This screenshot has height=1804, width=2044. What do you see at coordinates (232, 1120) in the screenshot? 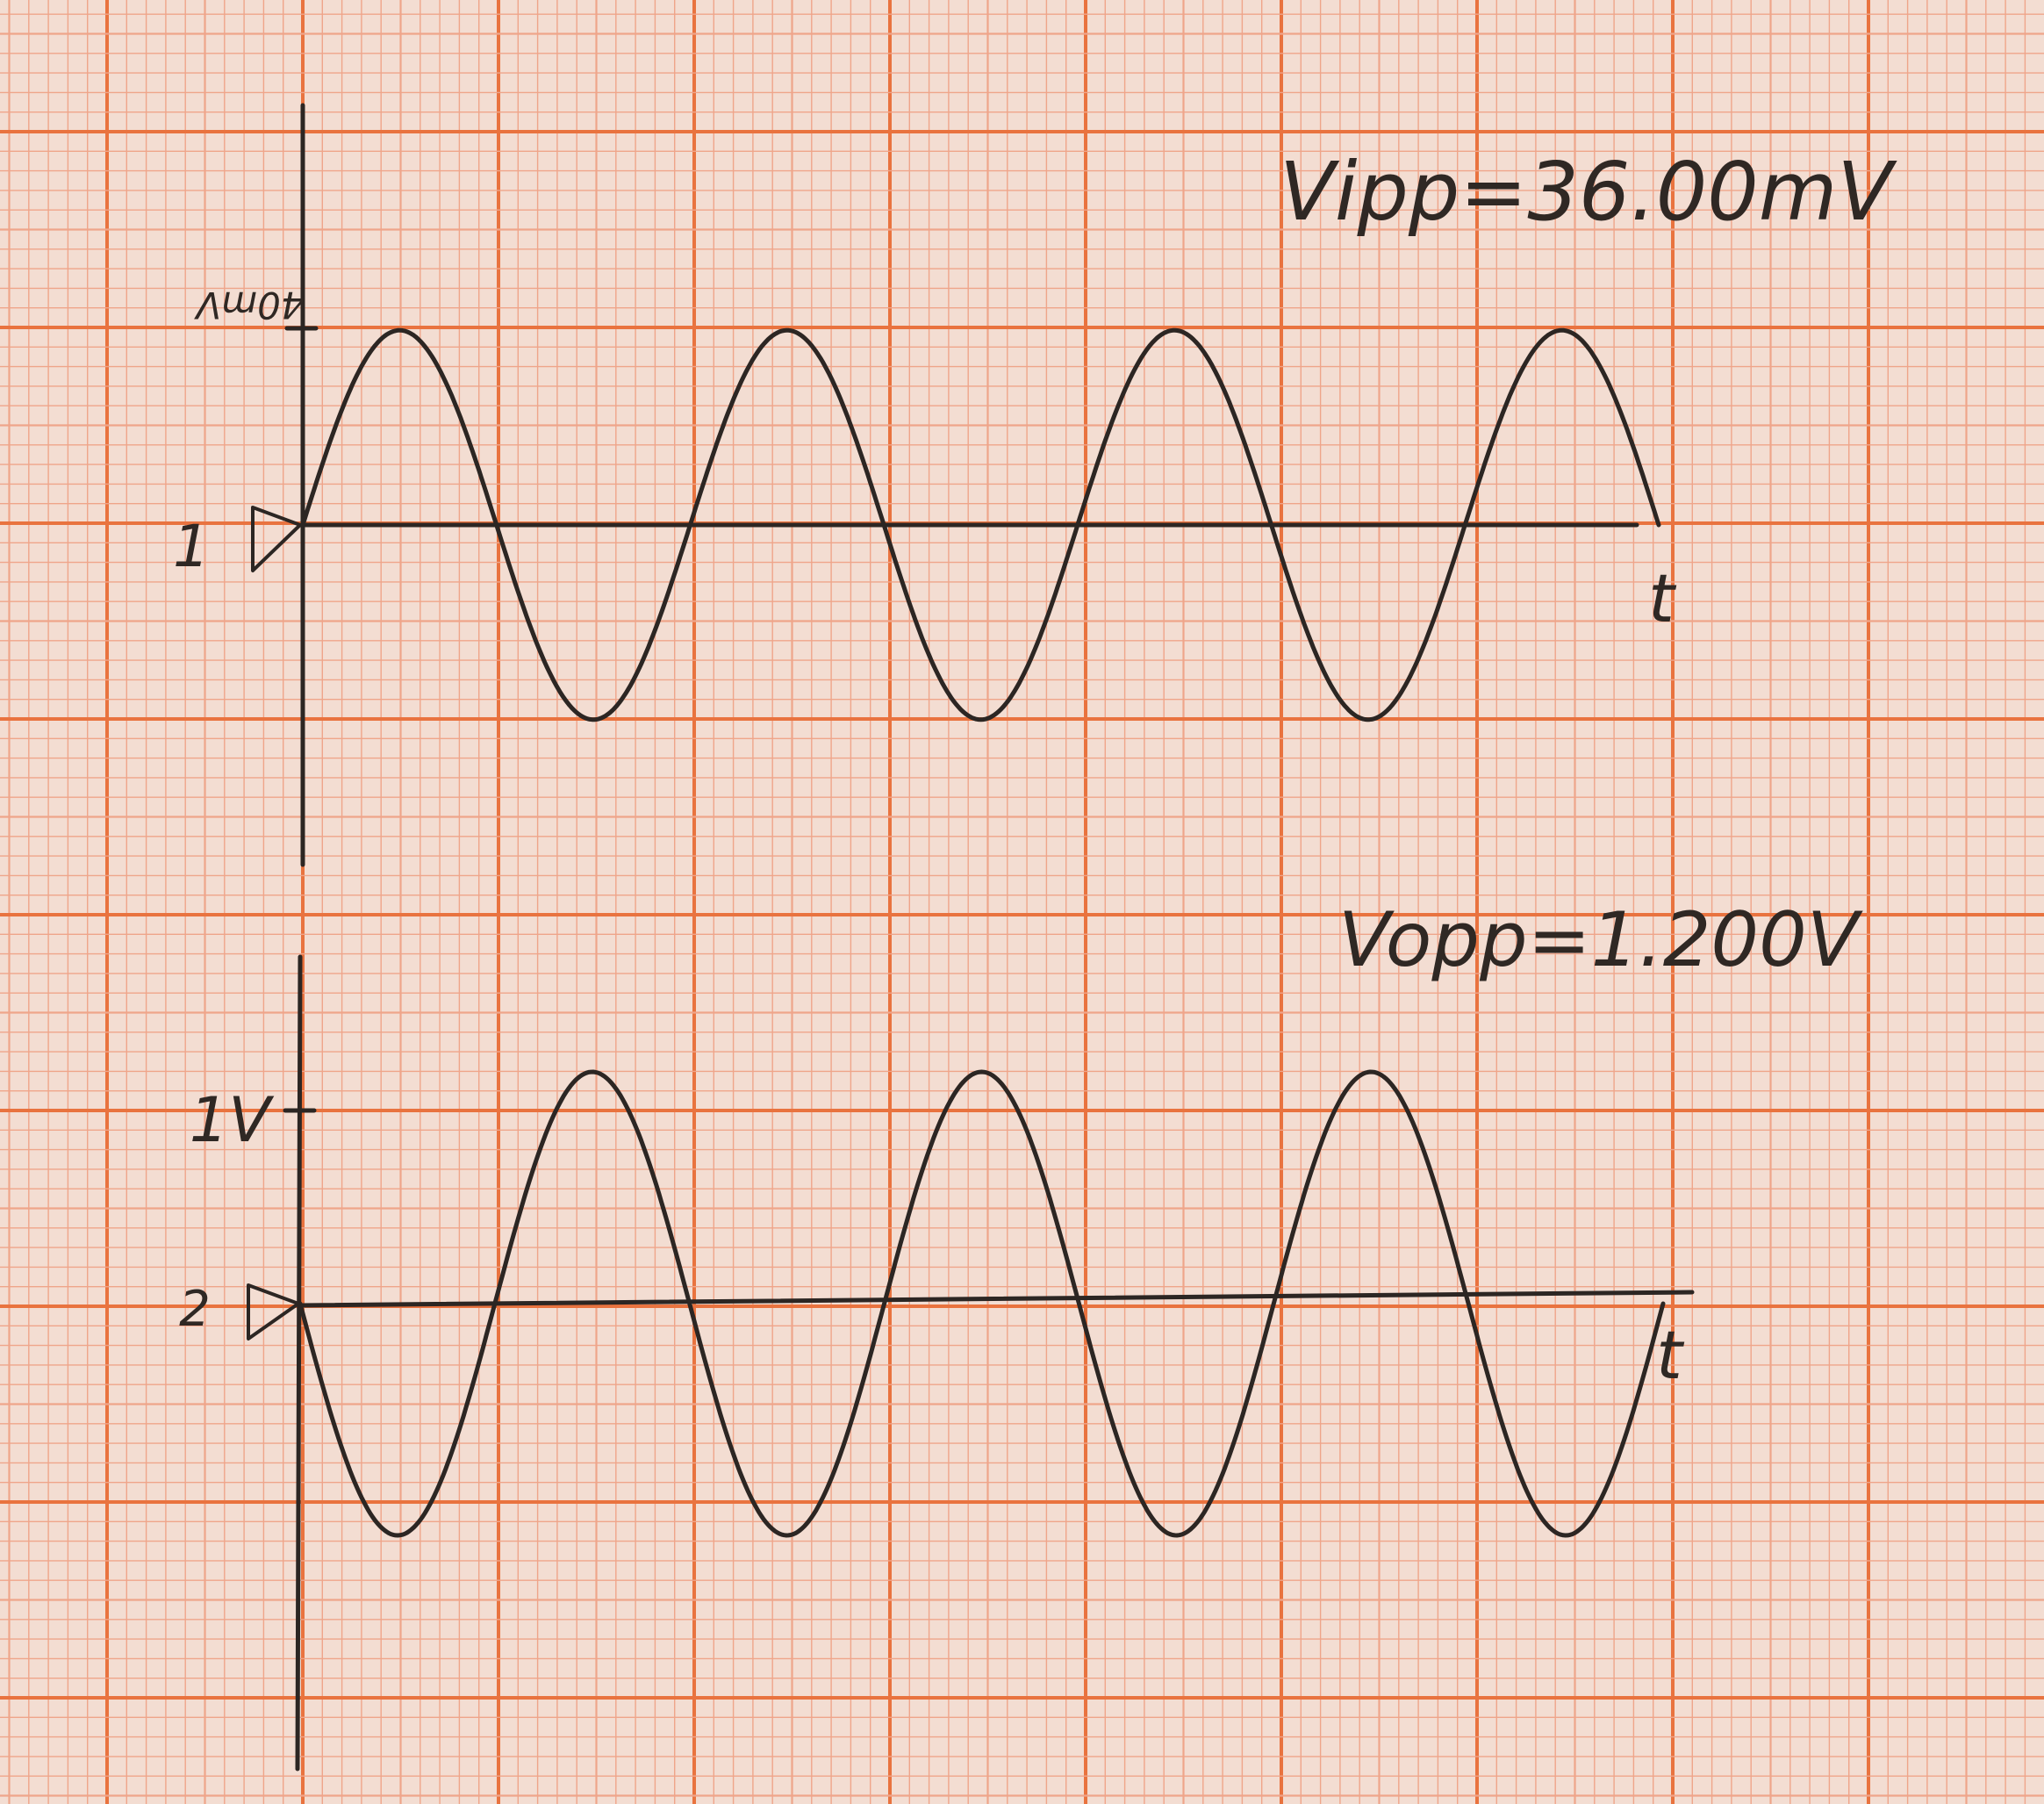
I see `output-ytick-label: 1V` at bounding box center [232, 1120].